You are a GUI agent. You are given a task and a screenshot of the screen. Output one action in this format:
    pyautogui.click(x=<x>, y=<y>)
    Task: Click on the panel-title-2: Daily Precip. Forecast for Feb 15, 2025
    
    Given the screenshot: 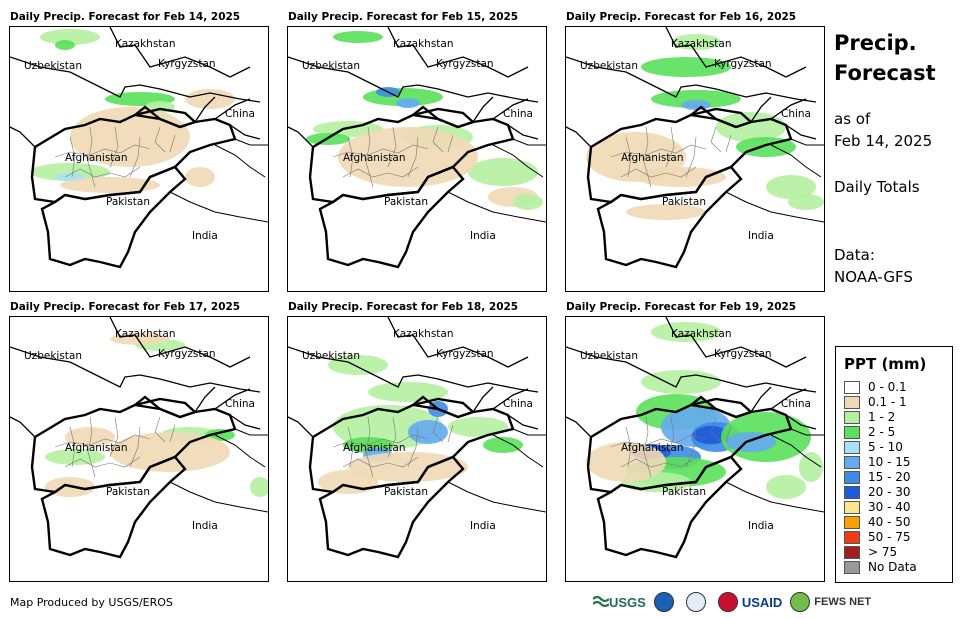 What is the action you would take?
    pyautogui.click(x=403, y=17)
    